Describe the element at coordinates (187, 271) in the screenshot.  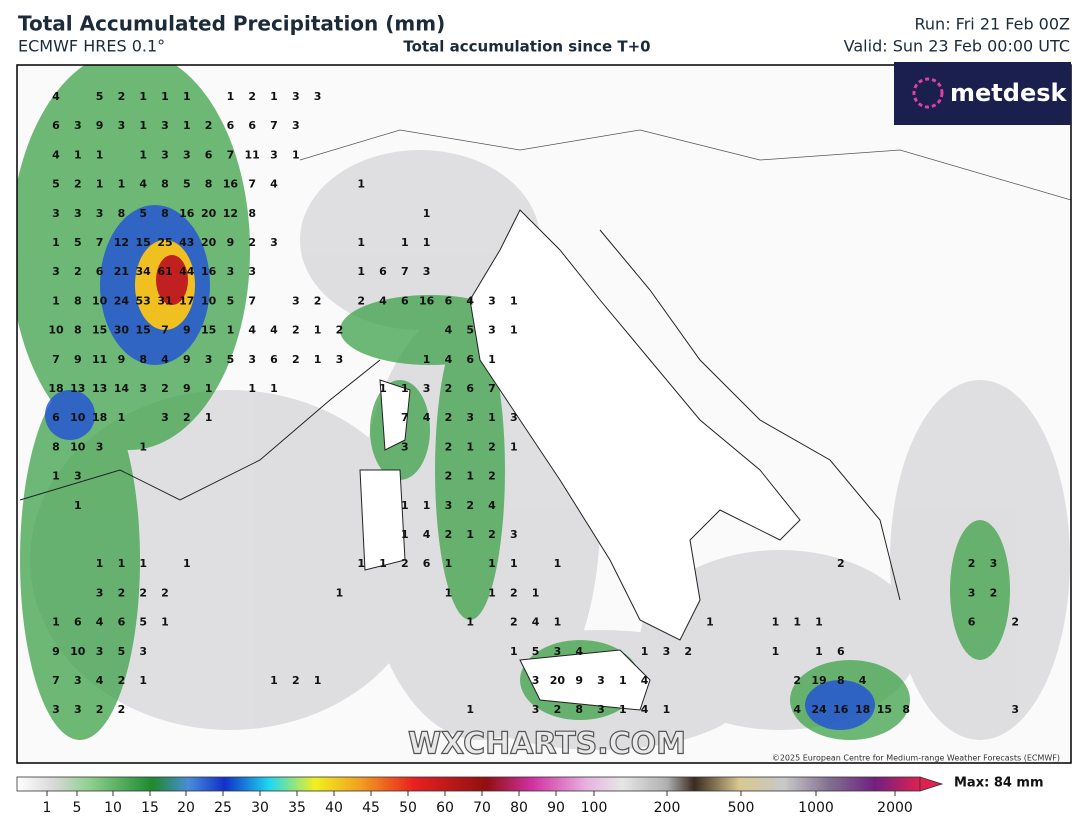
I see `grid-value: 44` at that location.